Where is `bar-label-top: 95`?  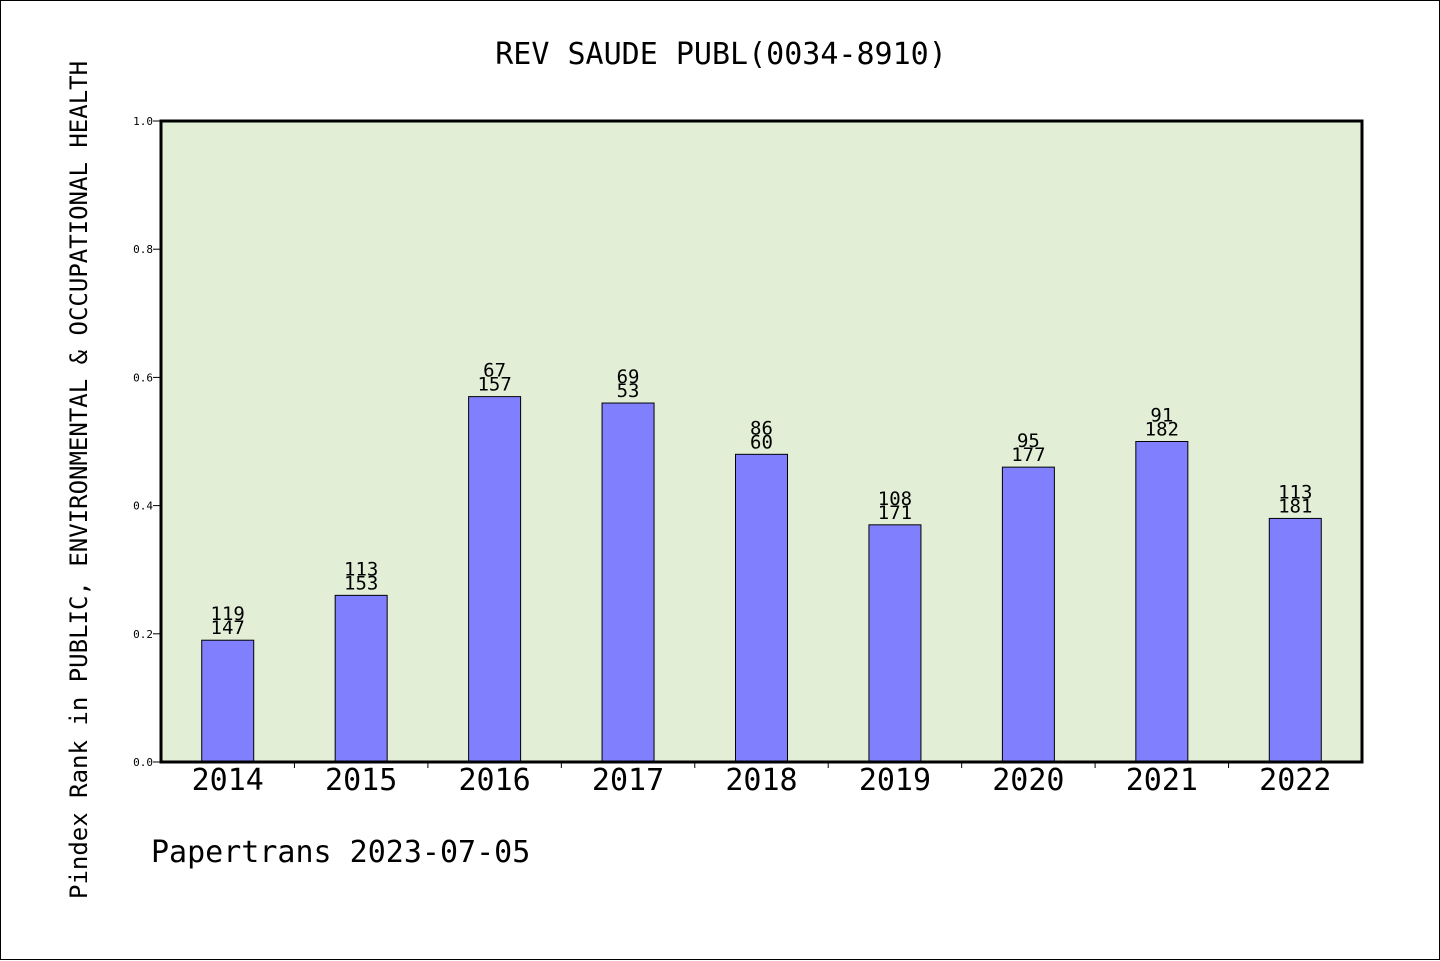 bar-label-top: 95 is located at coordinates (1028, 441).